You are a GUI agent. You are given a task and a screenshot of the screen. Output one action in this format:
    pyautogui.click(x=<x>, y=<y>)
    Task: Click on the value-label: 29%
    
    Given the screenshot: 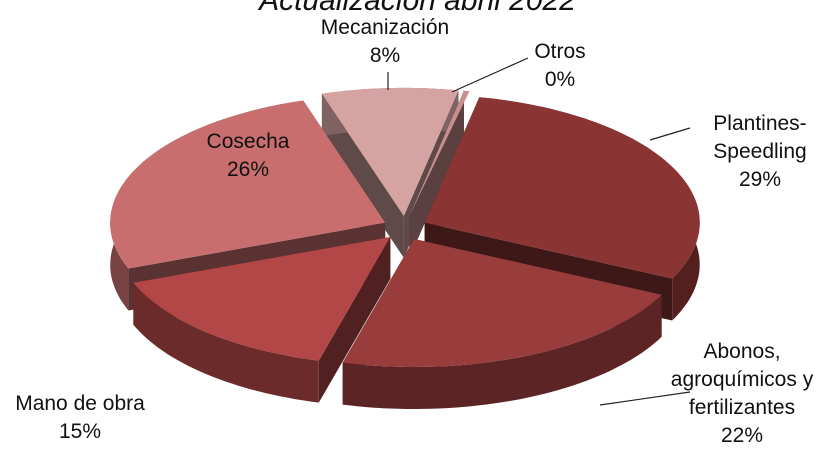 What is the action you would take?
    pyautogui.click(x=760, y=179)
    